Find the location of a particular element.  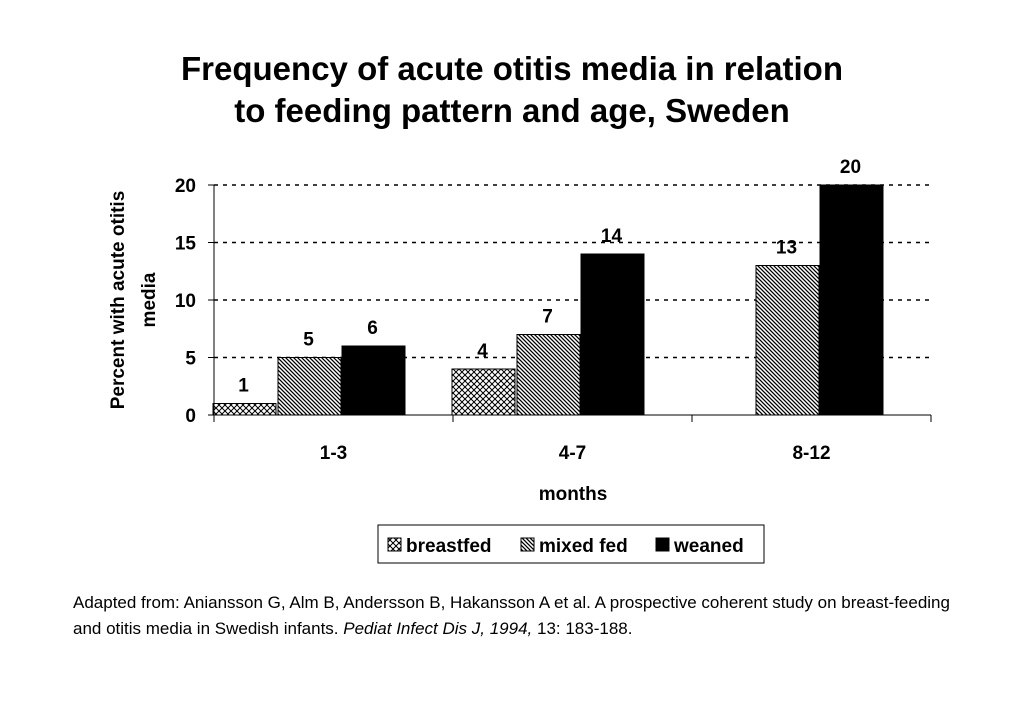

data-label-breastfed-4-7: 4 is located at coordinates (482, 351).